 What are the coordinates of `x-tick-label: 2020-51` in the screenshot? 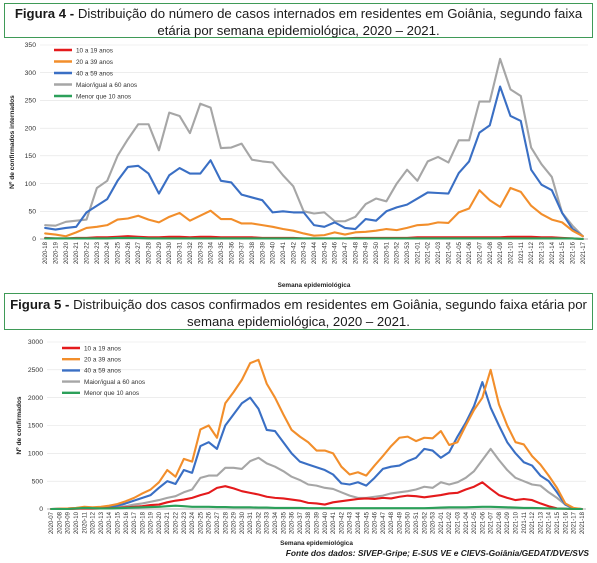 It's located at (387, 252).